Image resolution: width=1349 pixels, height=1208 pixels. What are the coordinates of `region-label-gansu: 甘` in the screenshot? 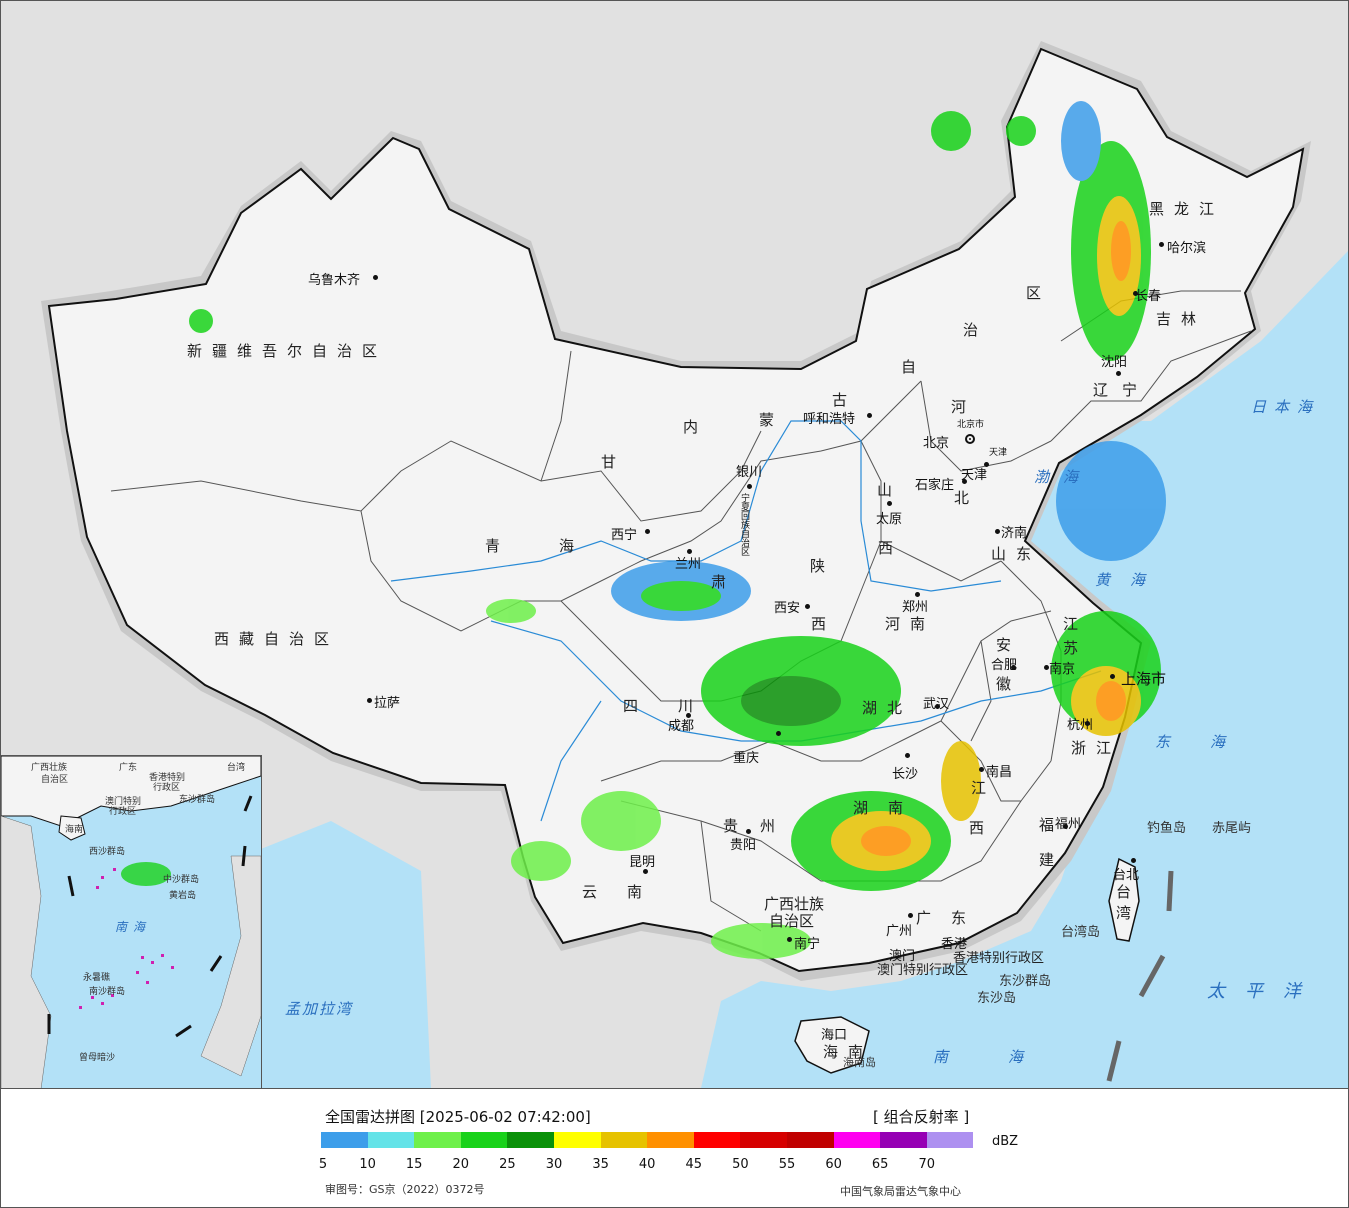 It's located at (614, 462).